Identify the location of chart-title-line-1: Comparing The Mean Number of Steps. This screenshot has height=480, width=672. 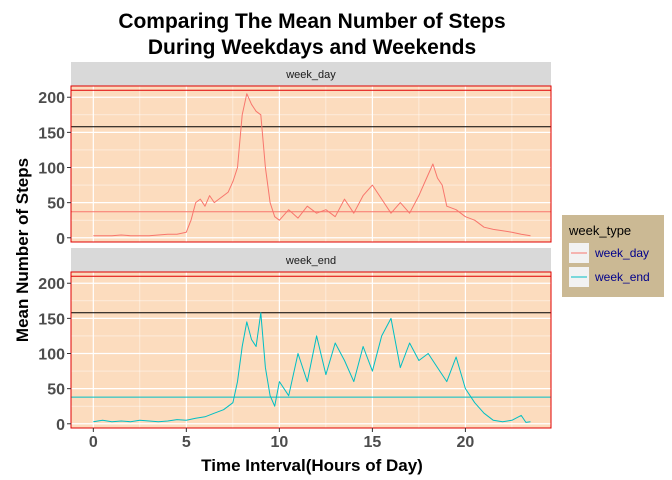
(311, 21).